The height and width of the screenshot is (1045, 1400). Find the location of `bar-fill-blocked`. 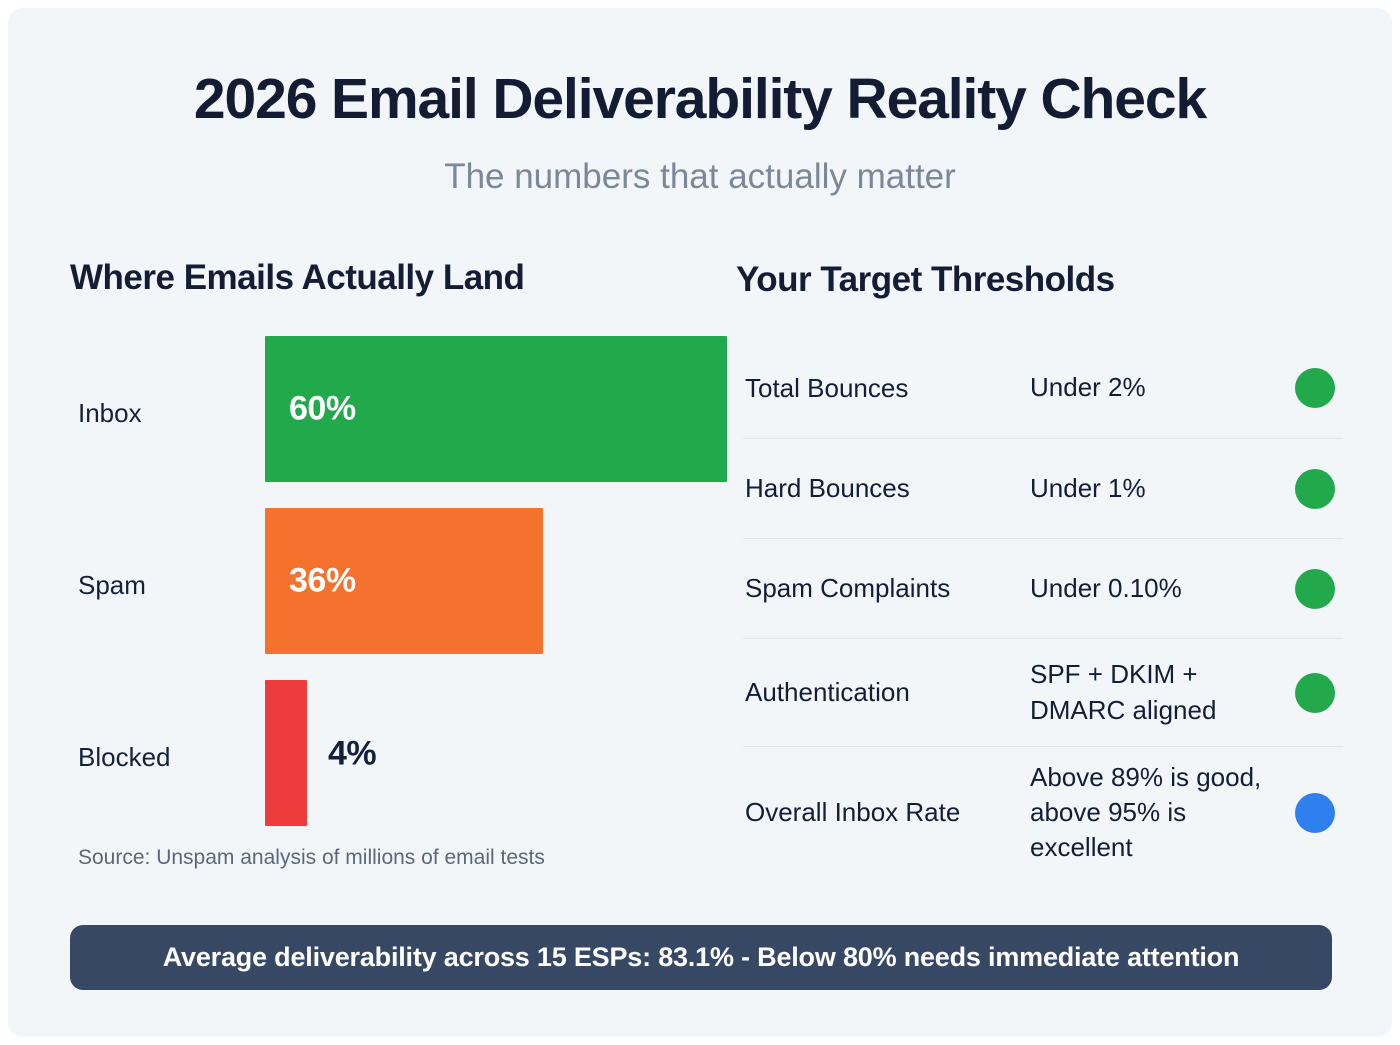

bar-fill-blocked is located at coordinates (286, 753).